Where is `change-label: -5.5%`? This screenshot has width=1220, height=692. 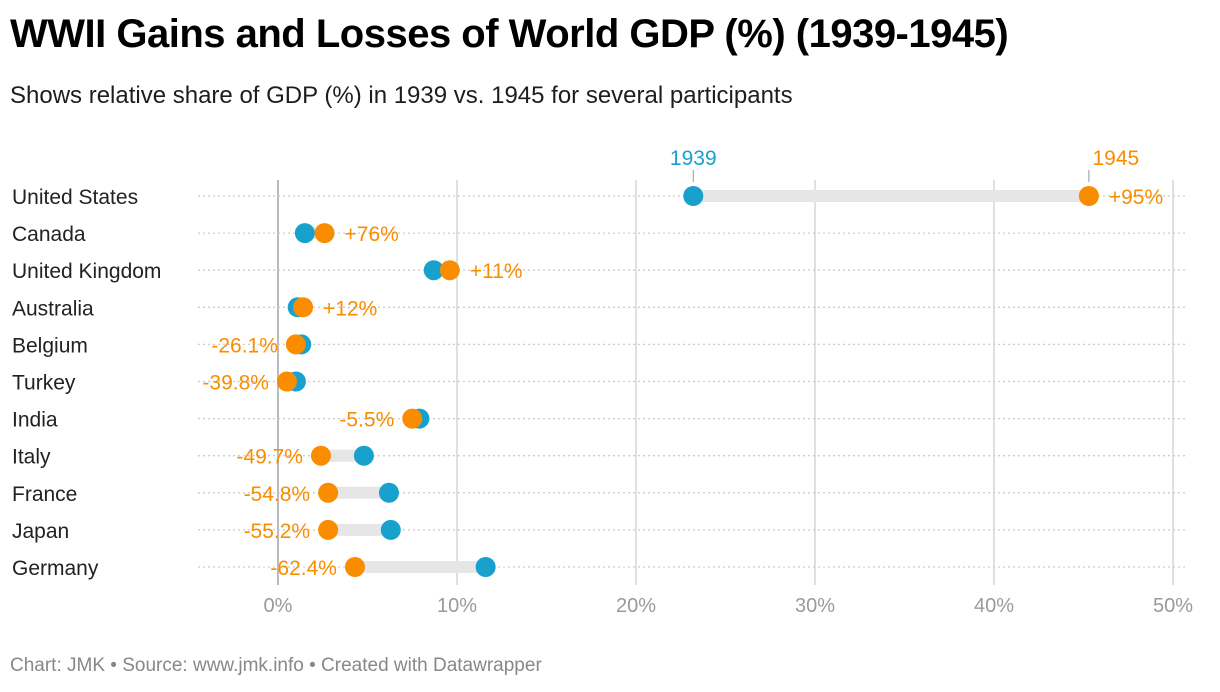 change-label: -5.5% is located at coordinates (366, 420).